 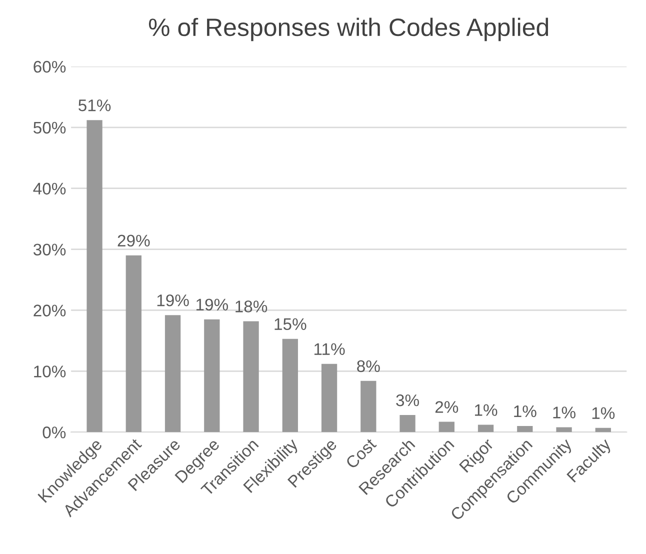 What do you see at coordinates (290, 324) in the screenshot?
I see `data-label: 15%` at bounding box center [290, 324].